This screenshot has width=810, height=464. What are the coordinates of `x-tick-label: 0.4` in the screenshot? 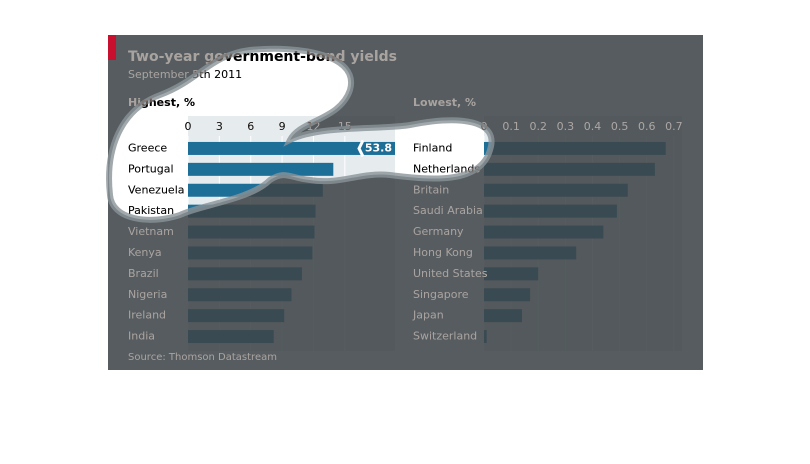 It's located at (593, 126).